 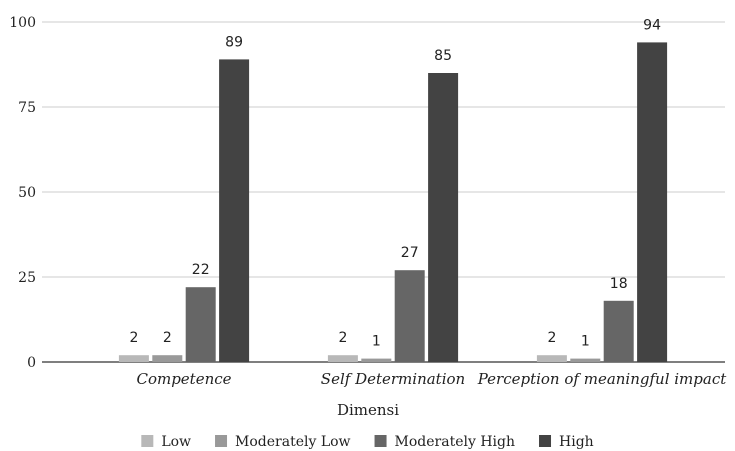 I want to click on legend-item: Moderately Low, so click(x=283, y=442).